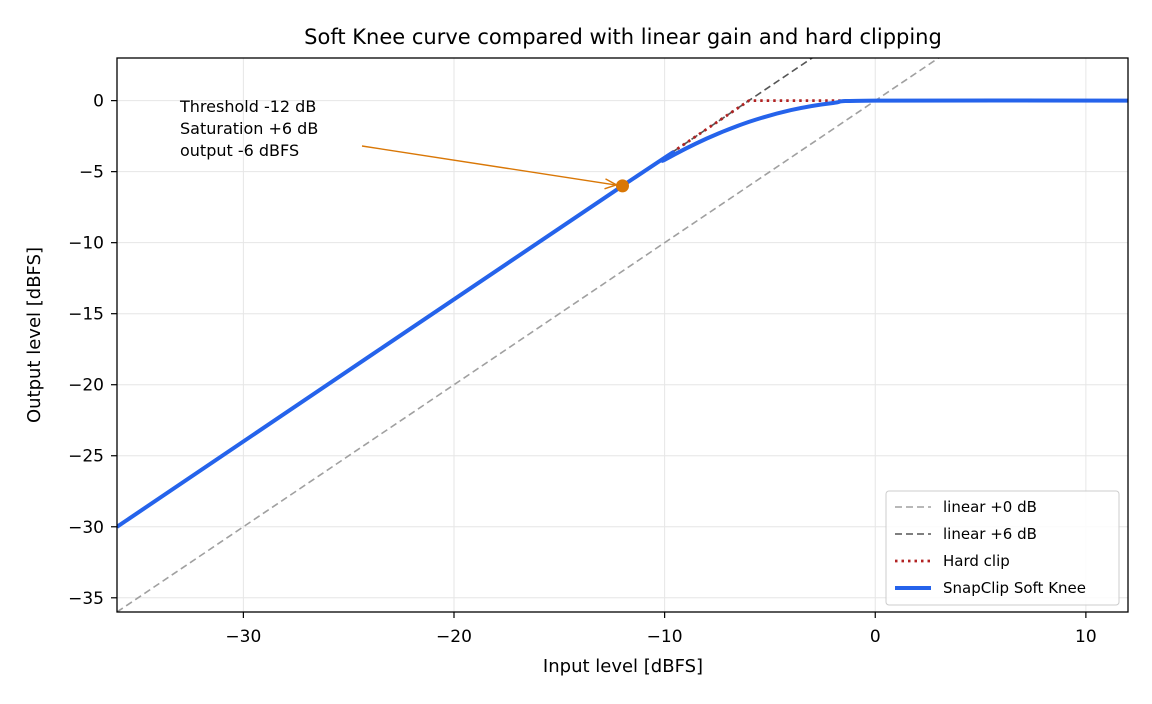 The height and width of the screenshot is (704, 1152). Describe the element at coordinates (98, 102) in the screenshot. I see `y-tick-label: 0` at that location.